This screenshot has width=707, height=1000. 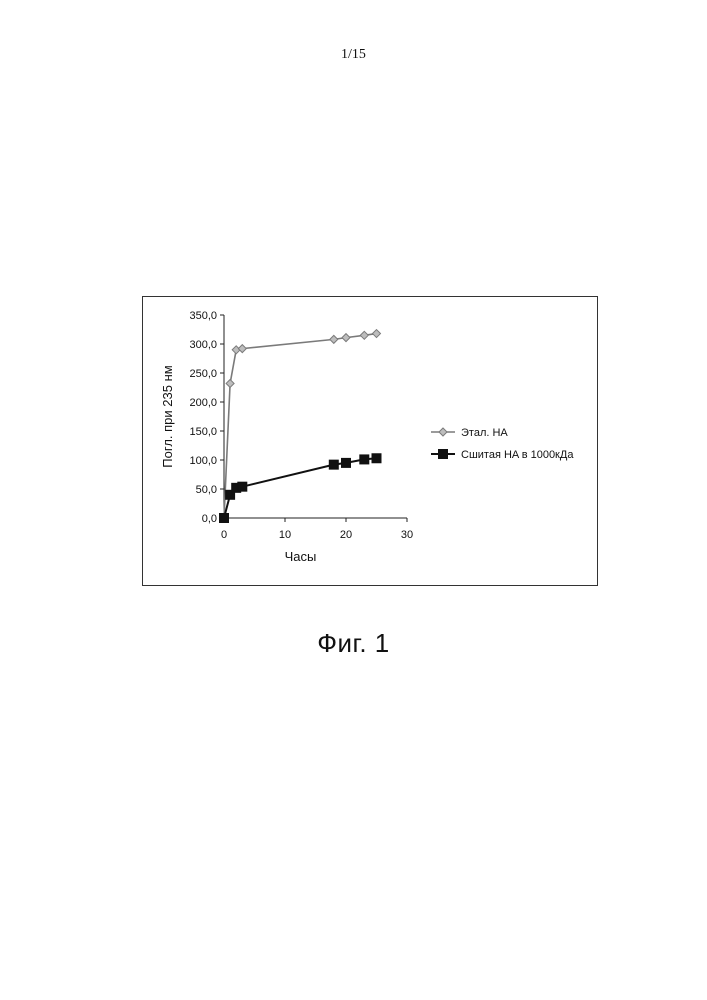 I want to click on x-axis-label: Часы, so click(x=301, y=556).